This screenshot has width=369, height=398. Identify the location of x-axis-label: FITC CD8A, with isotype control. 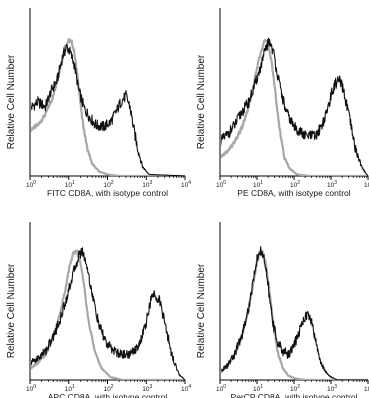
(107, 193).